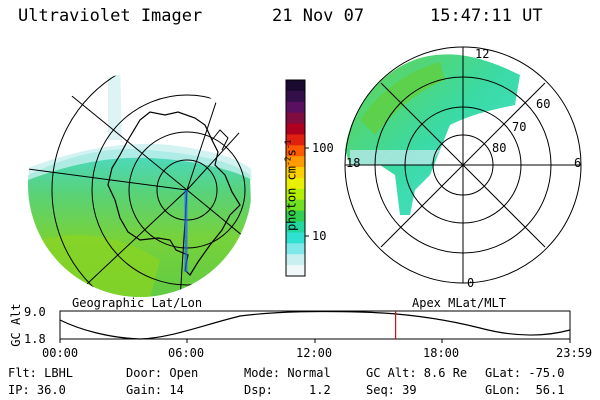  I want to click on info-mode: Mode: Normal, so click(287, 373).